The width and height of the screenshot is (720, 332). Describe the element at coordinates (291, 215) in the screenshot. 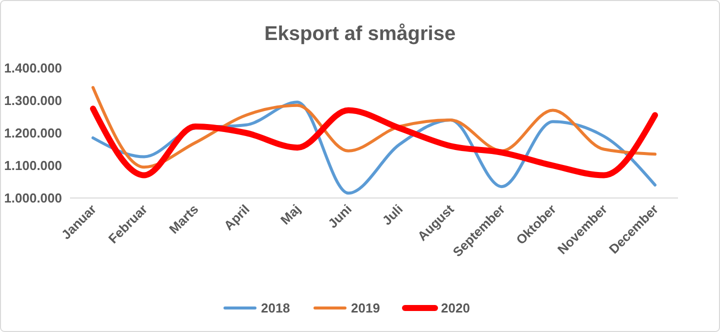

I see `x-tick-label: Maj` at that location.